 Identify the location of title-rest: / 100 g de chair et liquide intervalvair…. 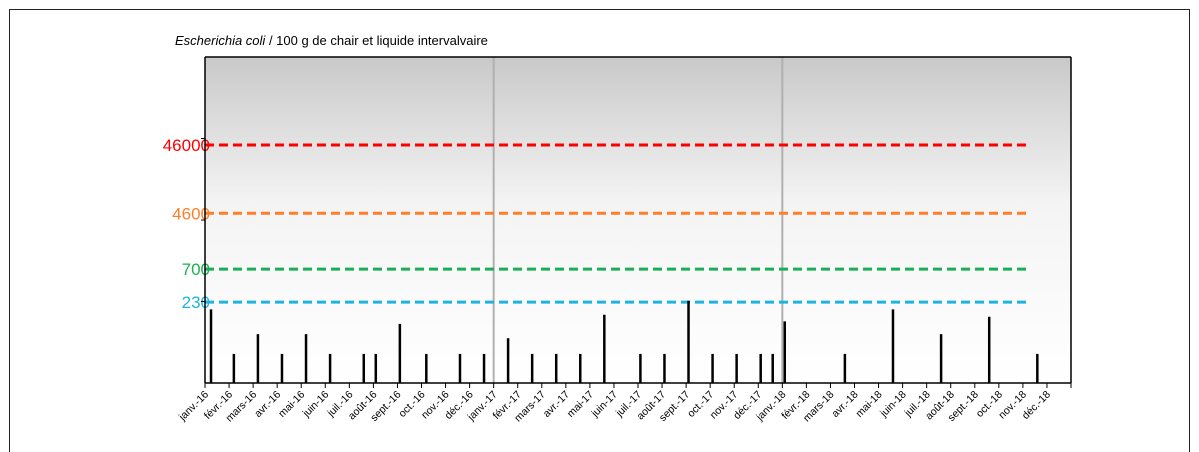
(376, 40).